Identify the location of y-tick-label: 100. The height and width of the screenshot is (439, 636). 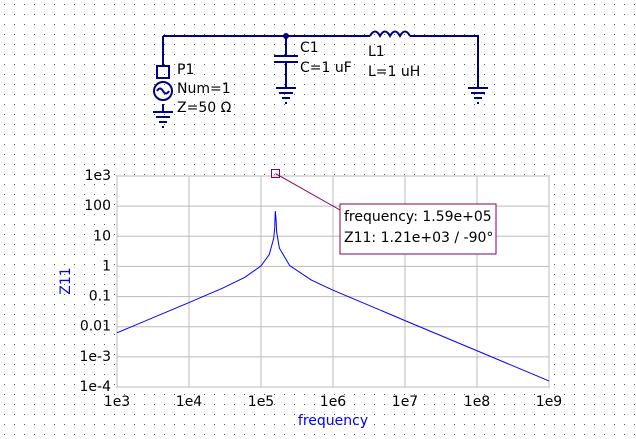
(97, 206).